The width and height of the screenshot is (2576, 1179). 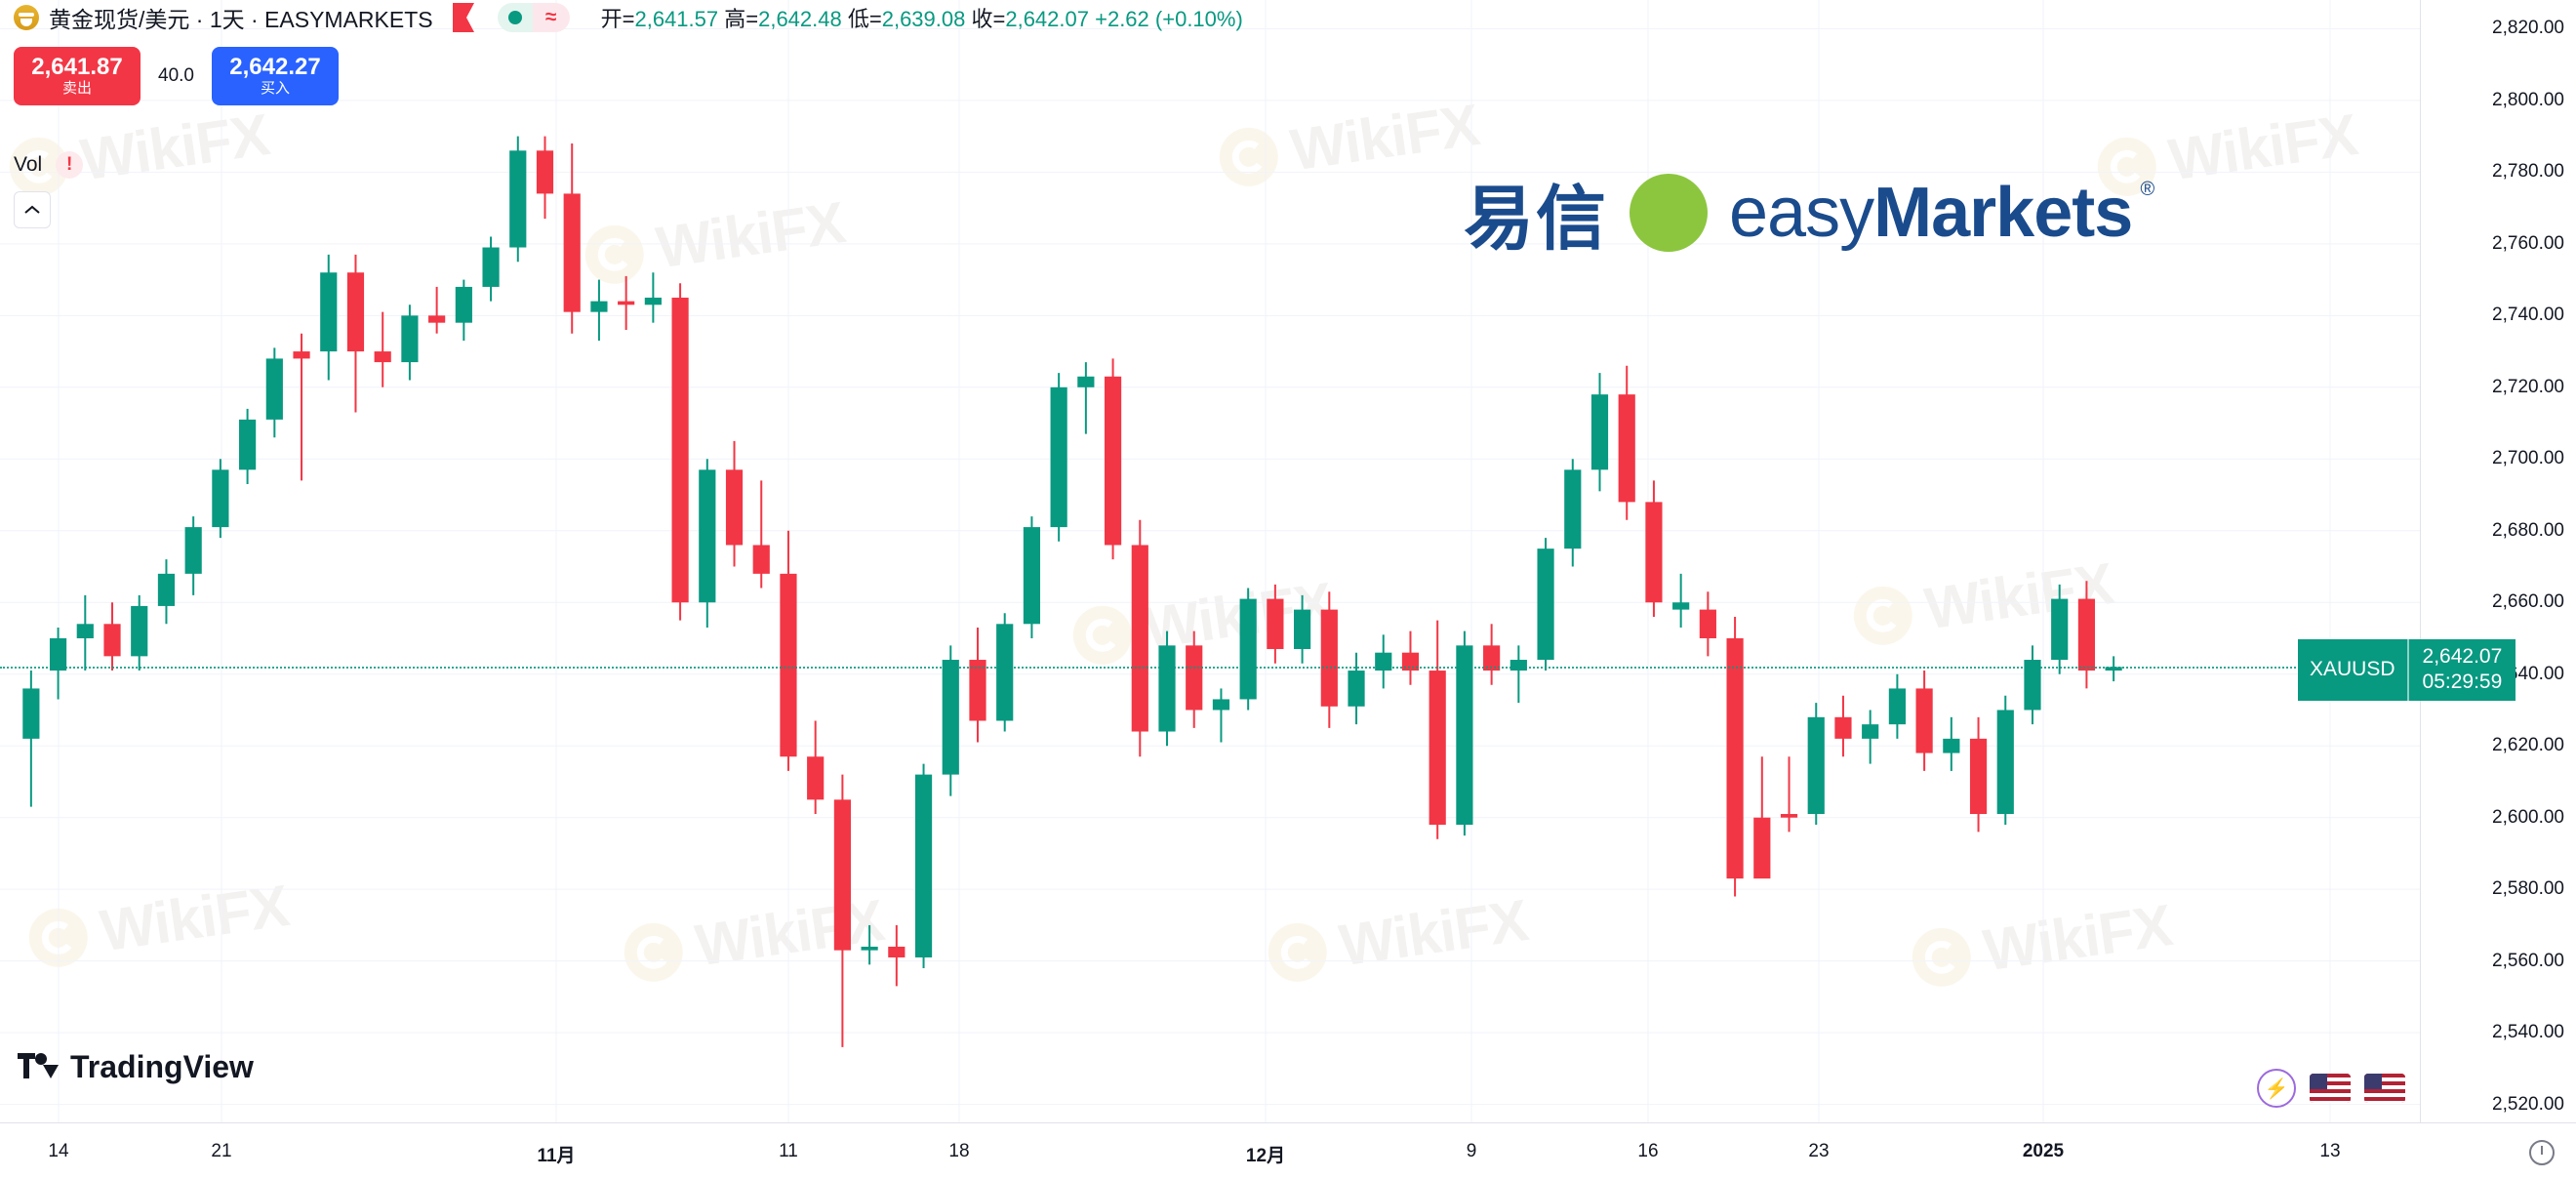 I want to click on buy-label: 买入, so click(x=275, y=89).